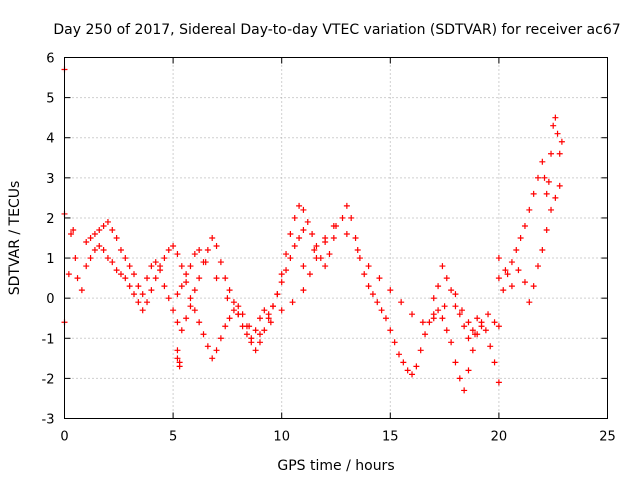 This screenshot has width=640, height=480. What do you see at coordinates (64, 437) in the screenshot?
I see `x-tick-label: 0` at bounding box center [64, 437].